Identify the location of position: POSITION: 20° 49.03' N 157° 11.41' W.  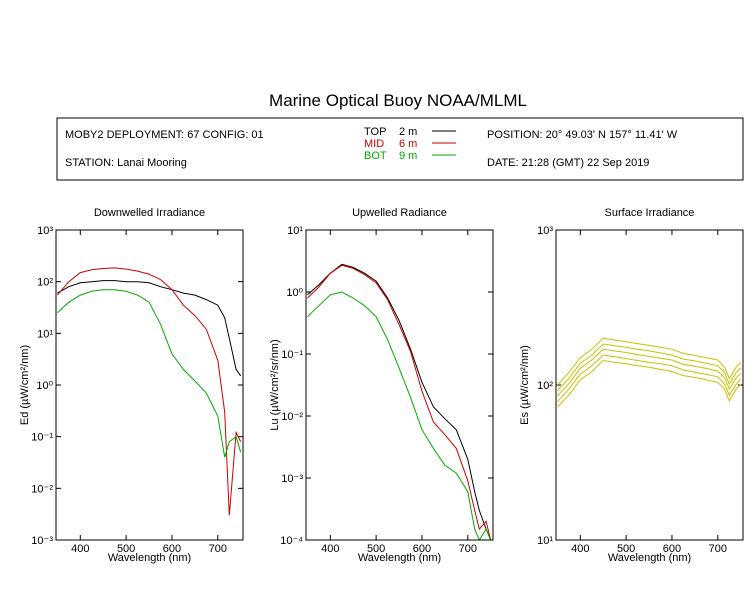
(582, 135).